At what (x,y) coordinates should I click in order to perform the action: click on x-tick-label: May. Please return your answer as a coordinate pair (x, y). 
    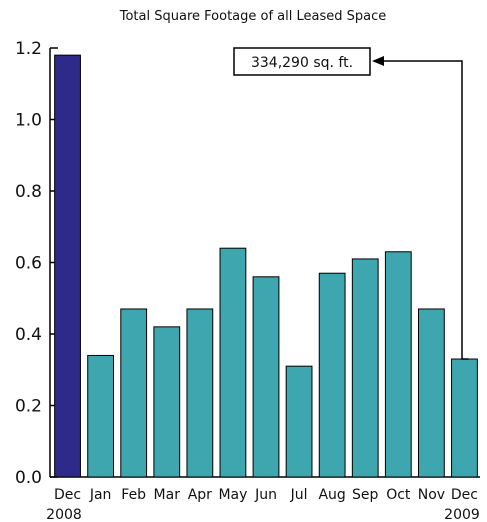
    Looking at the image, I should click on (232, 495).